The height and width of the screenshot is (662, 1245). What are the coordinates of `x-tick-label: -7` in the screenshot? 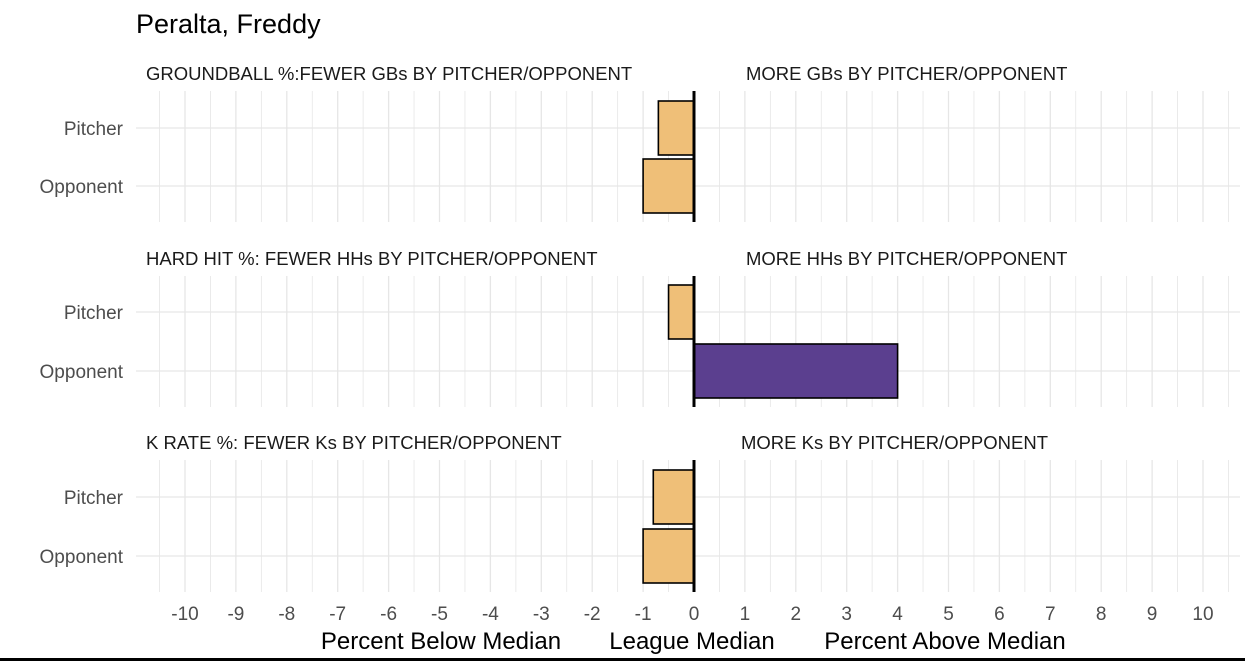 It's located at (337, 614).